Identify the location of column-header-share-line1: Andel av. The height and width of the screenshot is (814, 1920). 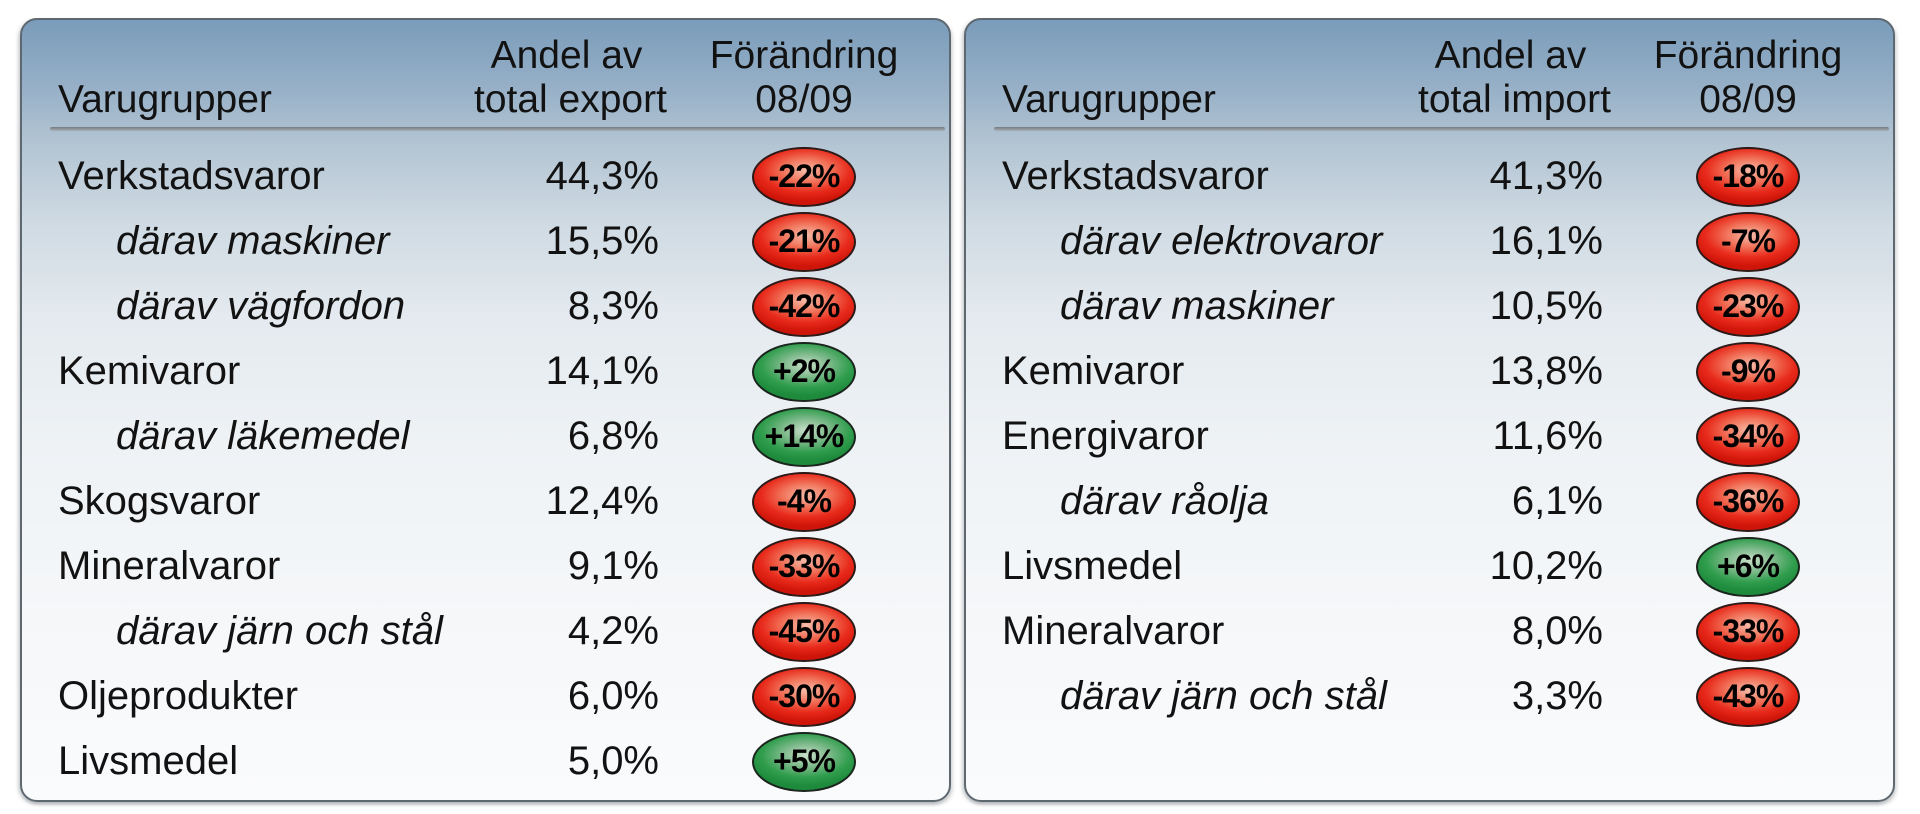
(1510, 55).